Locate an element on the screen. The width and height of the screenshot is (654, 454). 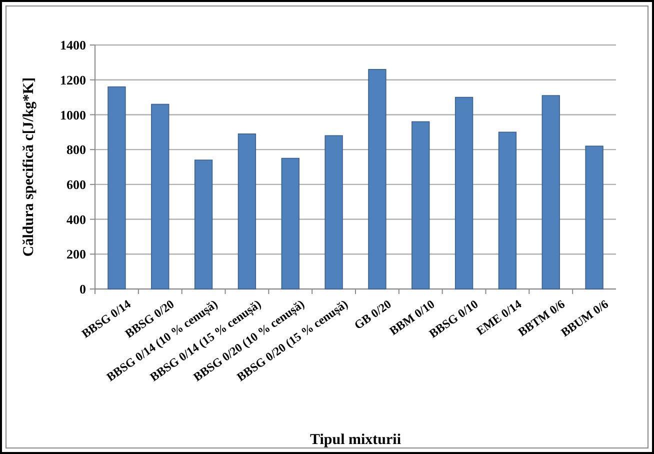
y-tick-label: 600 is located at coordinates (76, 184).